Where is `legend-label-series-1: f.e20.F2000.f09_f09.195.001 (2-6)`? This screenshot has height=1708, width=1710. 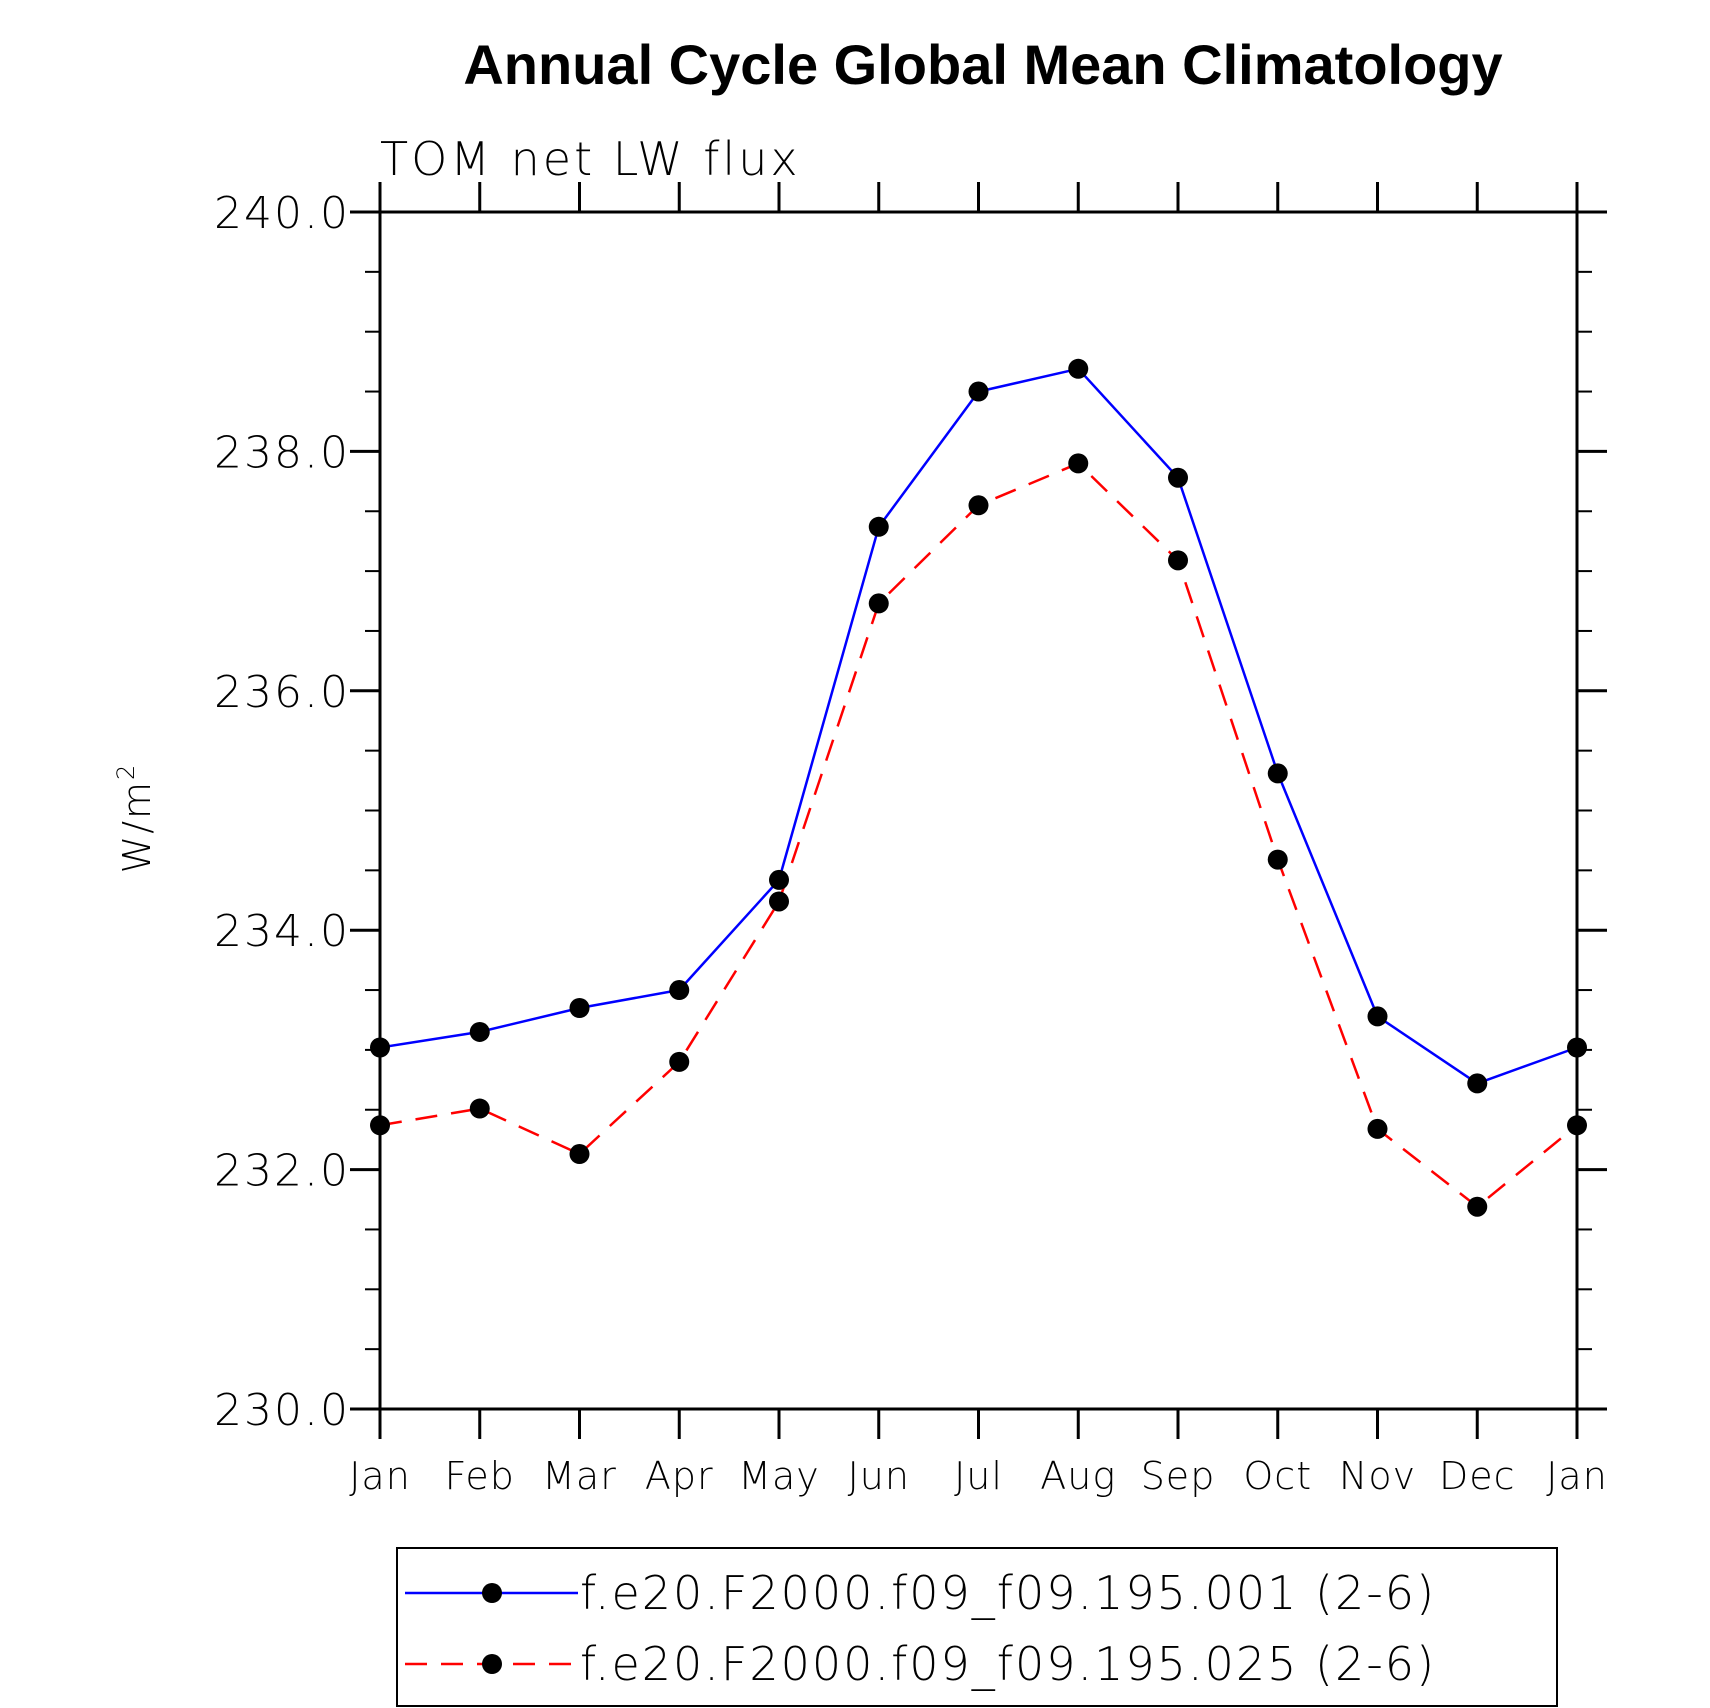
legend-label-series-1: f.e20.F2000.f09_f09.195.001 (2-6) is located at coordinates (1008, 1593).